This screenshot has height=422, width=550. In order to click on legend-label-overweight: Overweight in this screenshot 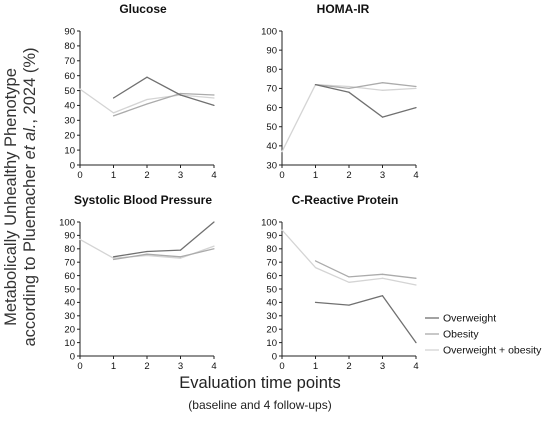, I will do `click(469, 319)`.